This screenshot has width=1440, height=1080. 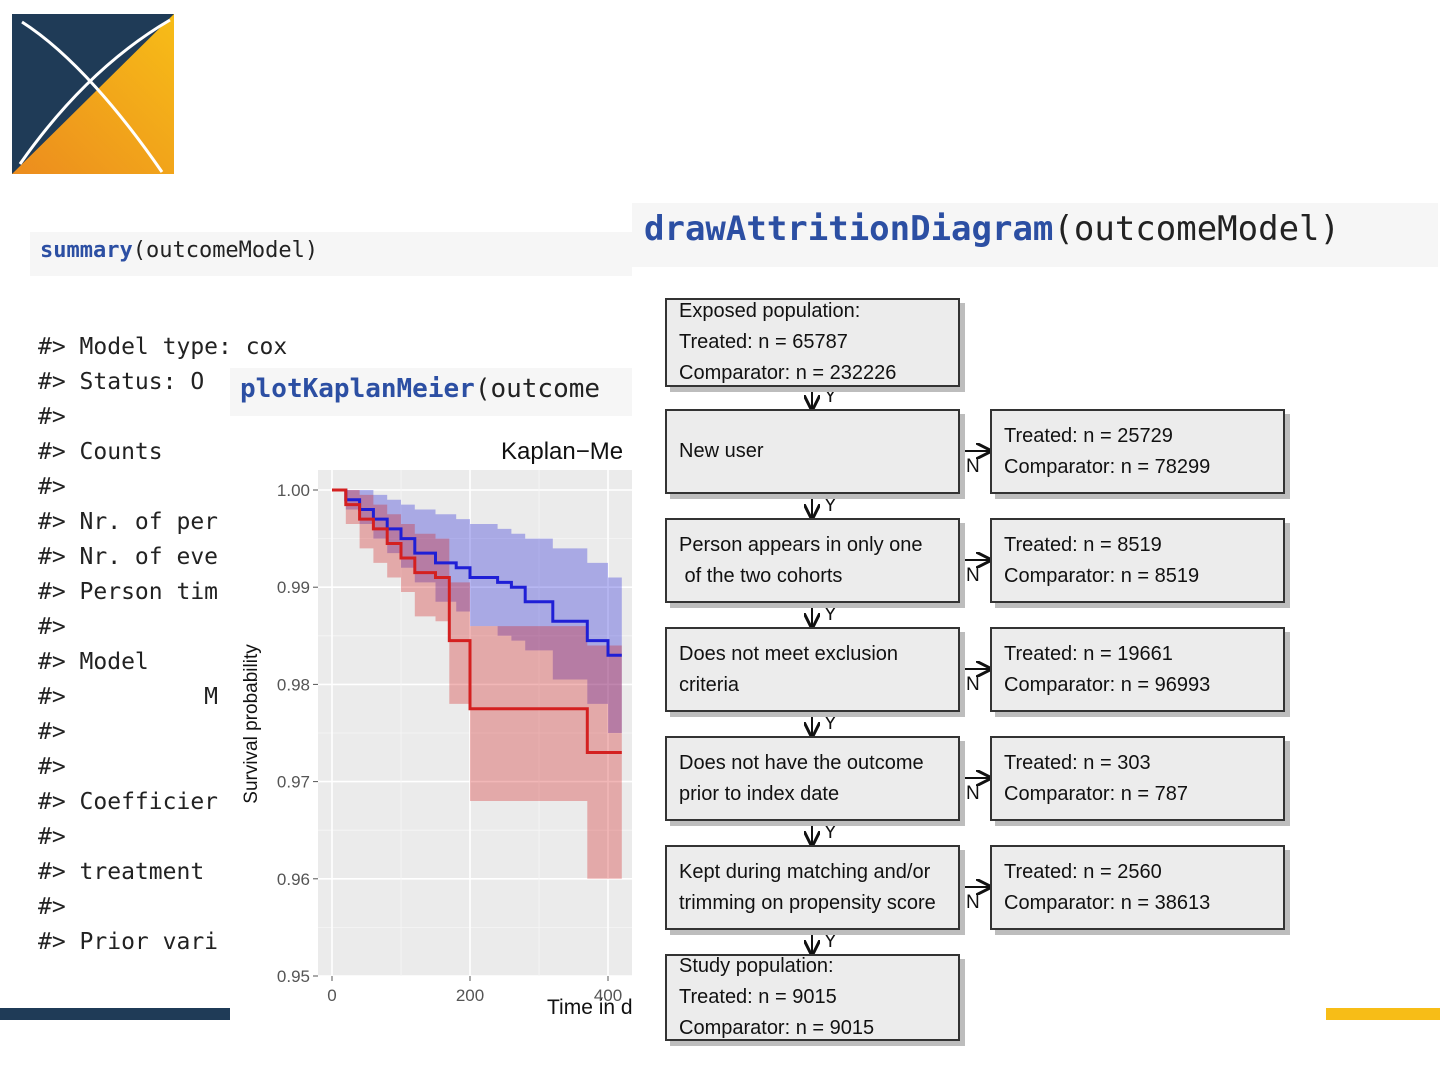 What do you see at coordinates (128, 697) in the screenshot?
I see `summary-line: #> M` at bounding box center [128, 697].